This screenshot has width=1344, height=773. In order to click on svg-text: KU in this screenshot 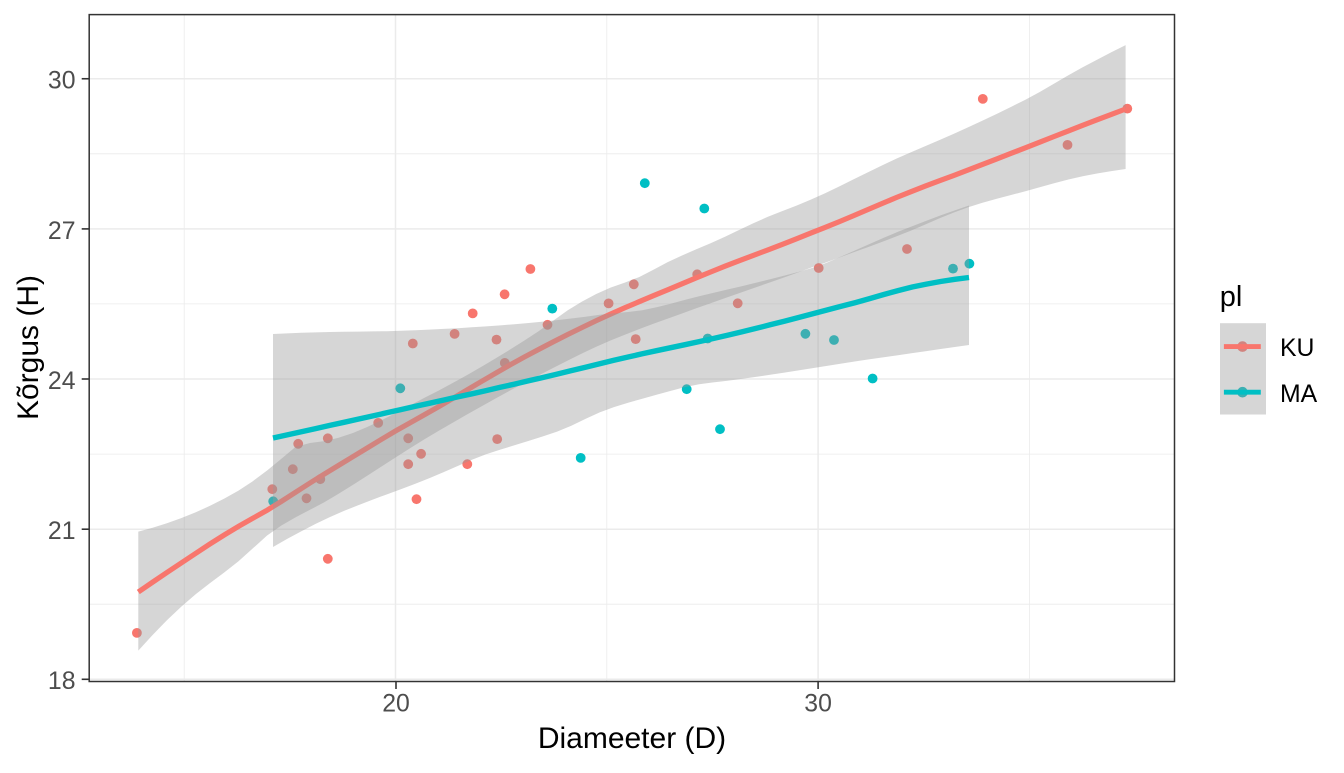, I will do `click(1297, 348)`.